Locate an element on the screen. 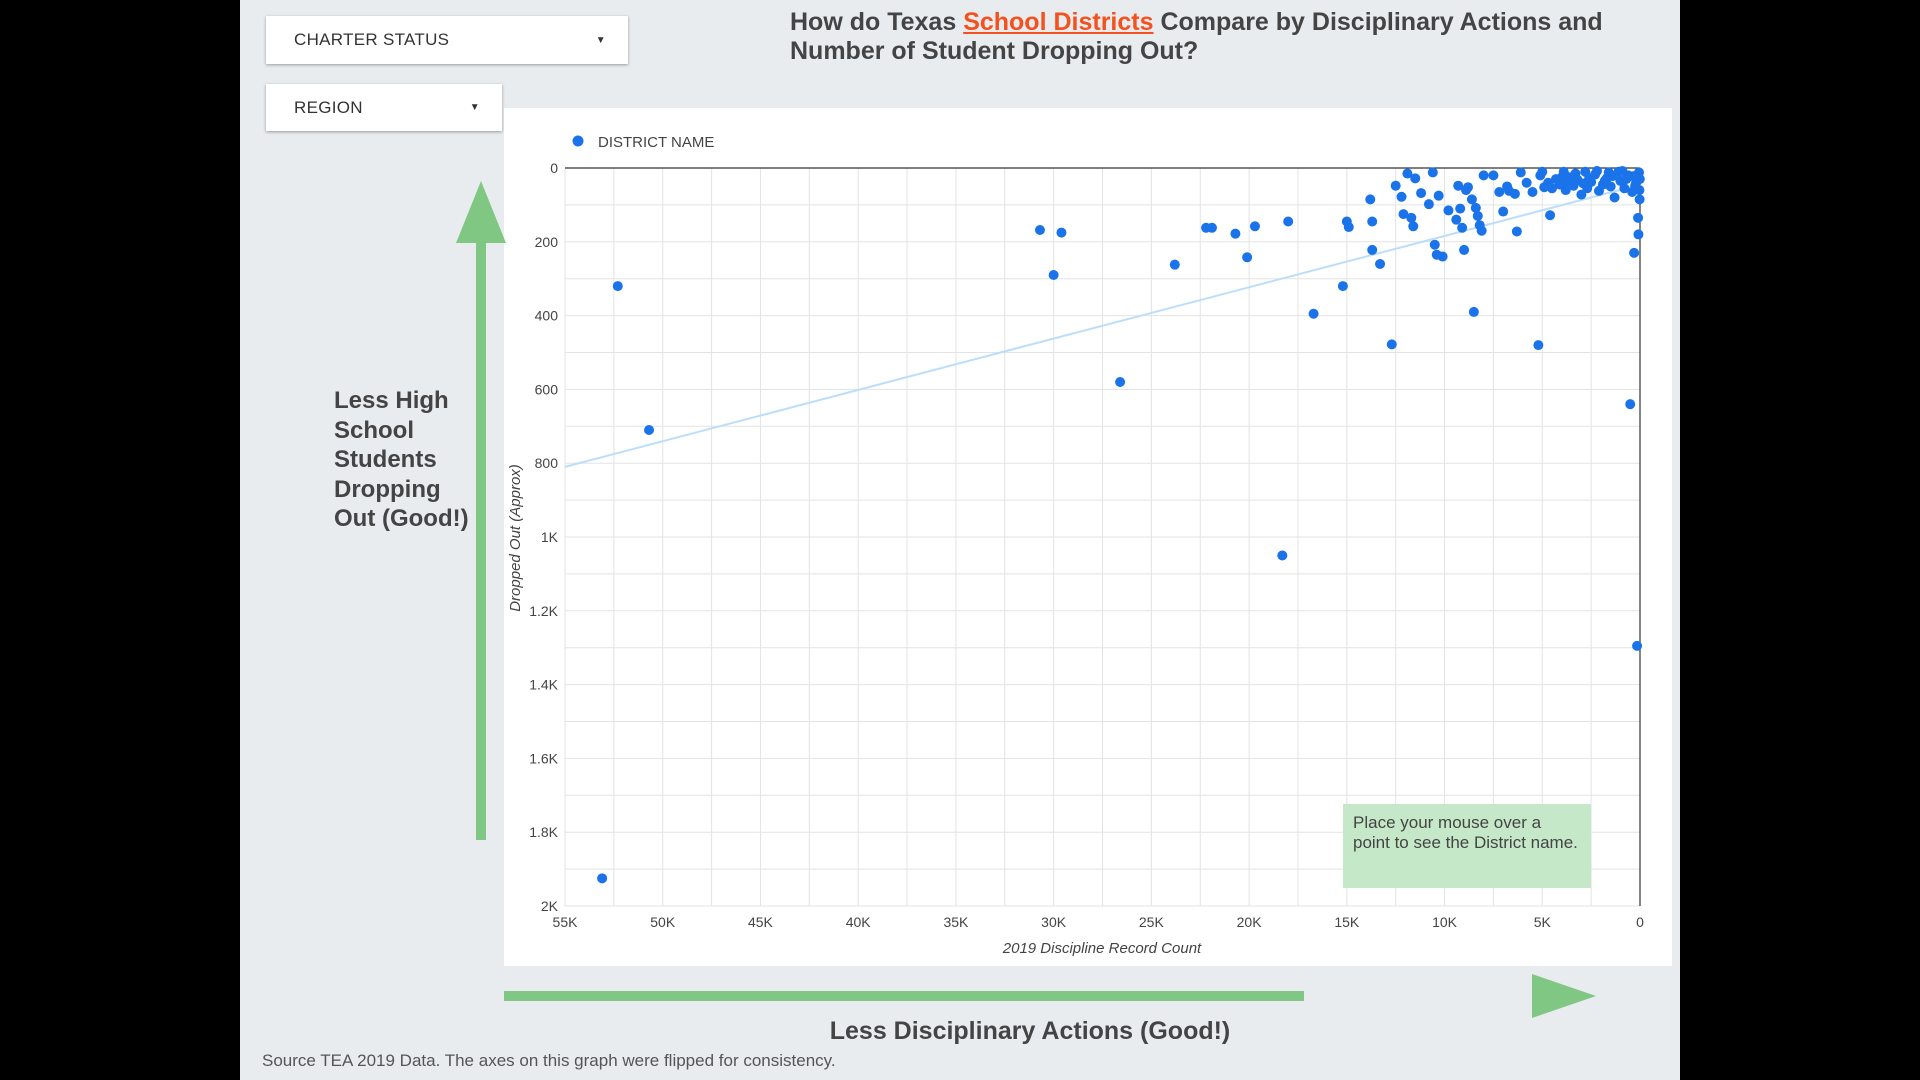 Image resolution: width=1920 pixels, height=1080 pixels. caret-down-icon: ▼ is located at coordinates (600, 40).